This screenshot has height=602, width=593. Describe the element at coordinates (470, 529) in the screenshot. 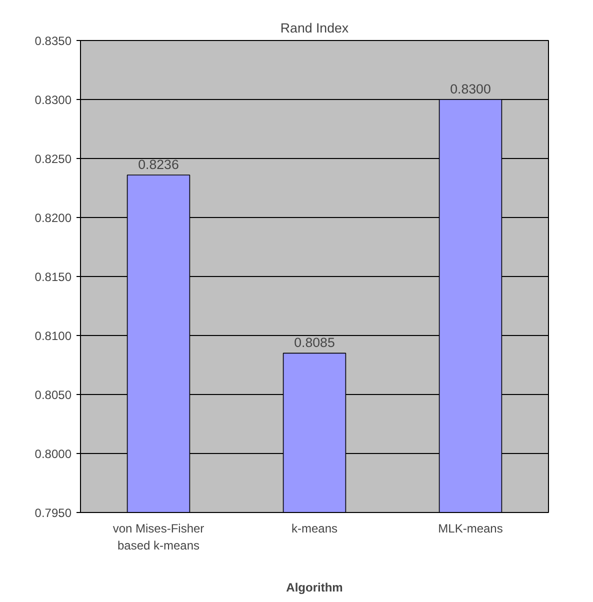

I see `x-tick-label: MLK-means` at that location.